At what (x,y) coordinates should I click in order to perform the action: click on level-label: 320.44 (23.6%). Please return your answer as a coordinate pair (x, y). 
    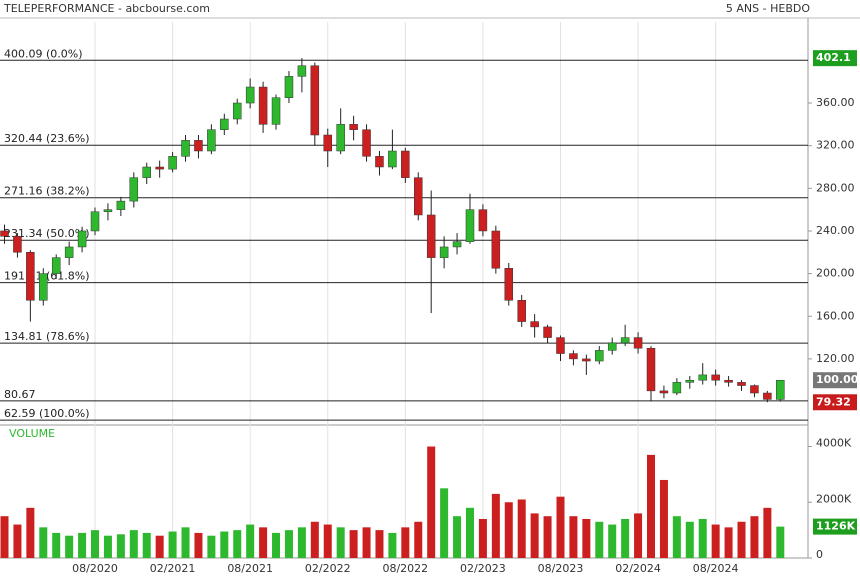
    Looking at the image, I should click on (47, 138).